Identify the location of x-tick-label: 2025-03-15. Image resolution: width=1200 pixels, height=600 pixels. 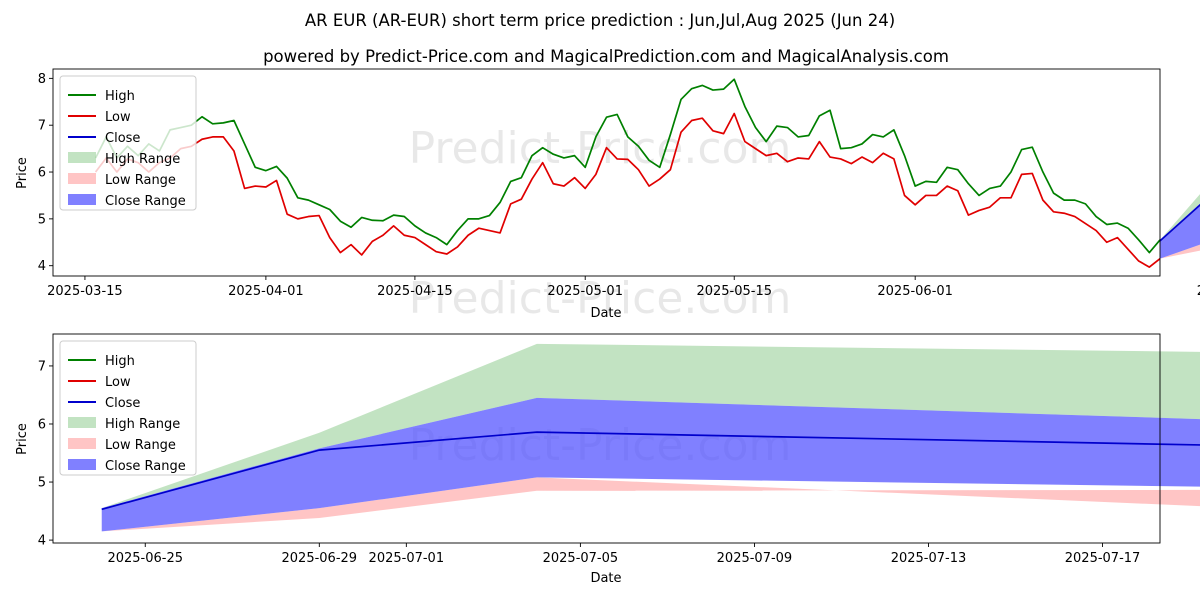
(85, 291).